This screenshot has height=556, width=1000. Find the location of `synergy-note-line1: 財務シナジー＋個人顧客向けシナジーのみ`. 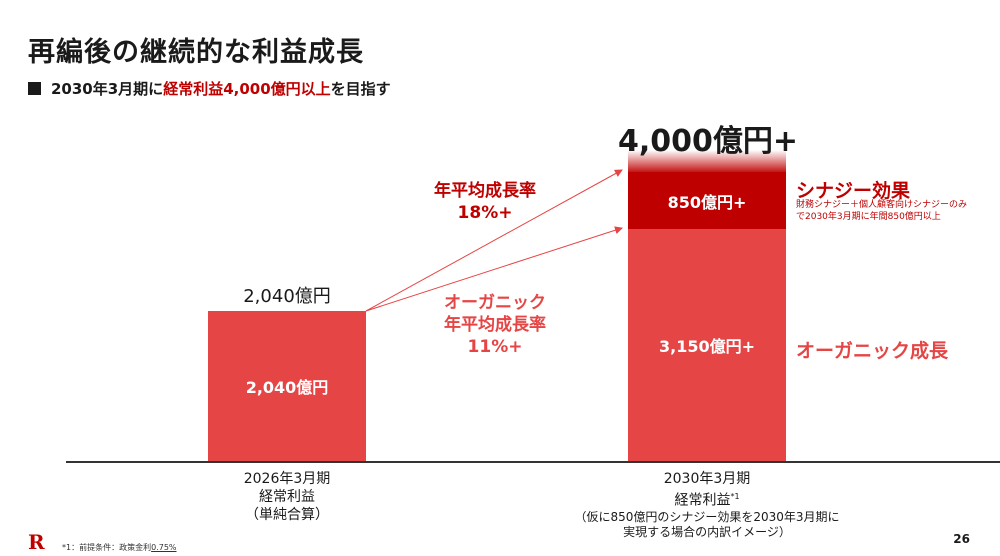

synergy-note-line1: 財務シナジー＋個人顧客向けシナジーのみ is located at coordinates (882, 205).